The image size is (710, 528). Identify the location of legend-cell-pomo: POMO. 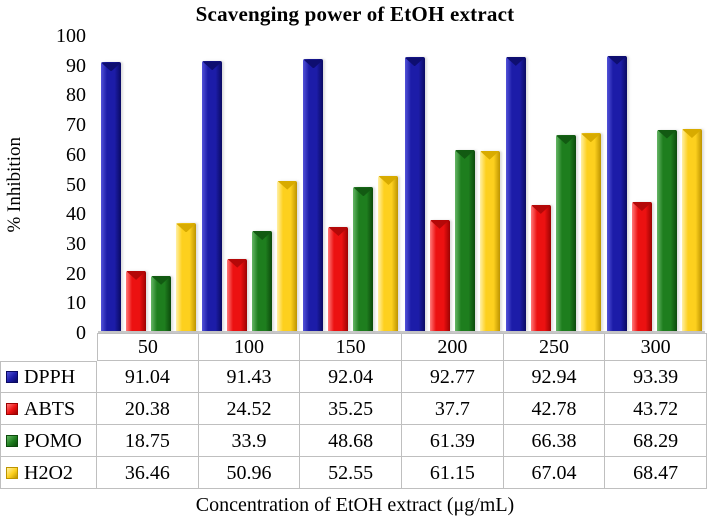
(48, 441).